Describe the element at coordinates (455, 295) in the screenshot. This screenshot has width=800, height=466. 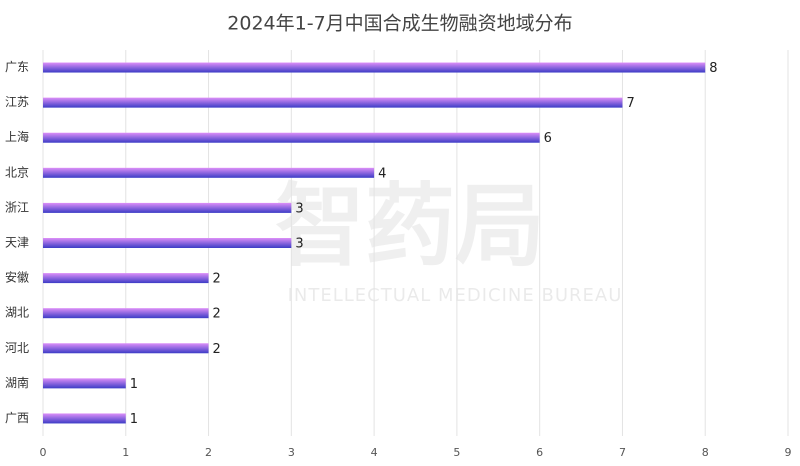
I see `watermark-subtitle: INTELLECTUAL MEDICINE BUREAU` at that location.